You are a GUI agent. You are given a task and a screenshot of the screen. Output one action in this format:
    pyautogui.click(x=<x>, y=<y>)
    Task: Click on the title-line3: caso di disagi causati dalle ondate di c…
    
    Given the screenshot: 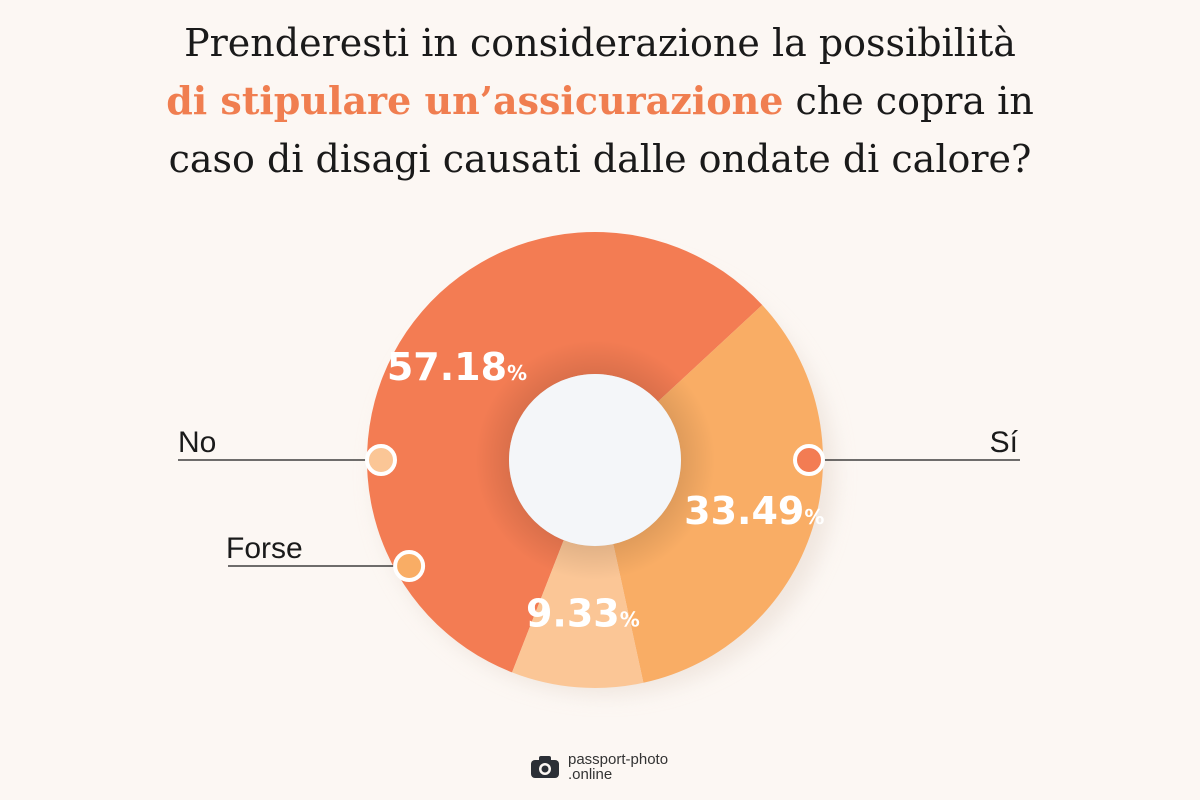 What is the action you would take?
    pyautogui.click(x=600, y=159)
    